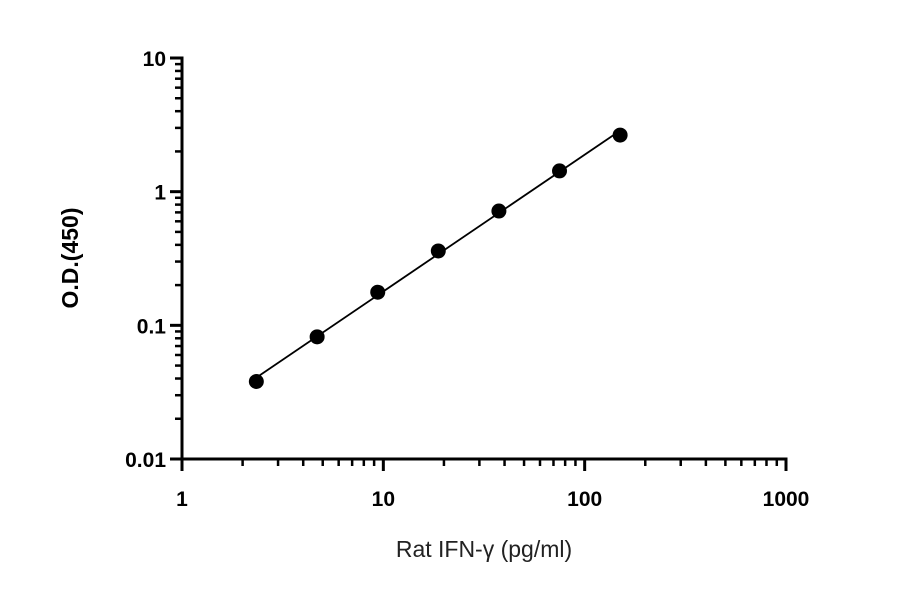 The width and height of the screenshot is (900, 594). Describe the element at coordinates (182, 499) in the screenshot. I see `x-tick-label: 1` at that location.